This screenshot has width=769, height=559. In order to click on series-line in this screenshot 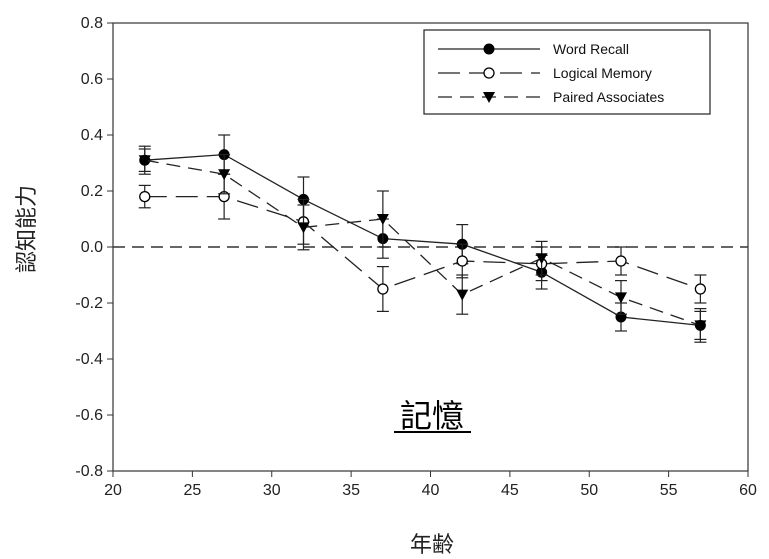, I will do `click(422, 242)`.